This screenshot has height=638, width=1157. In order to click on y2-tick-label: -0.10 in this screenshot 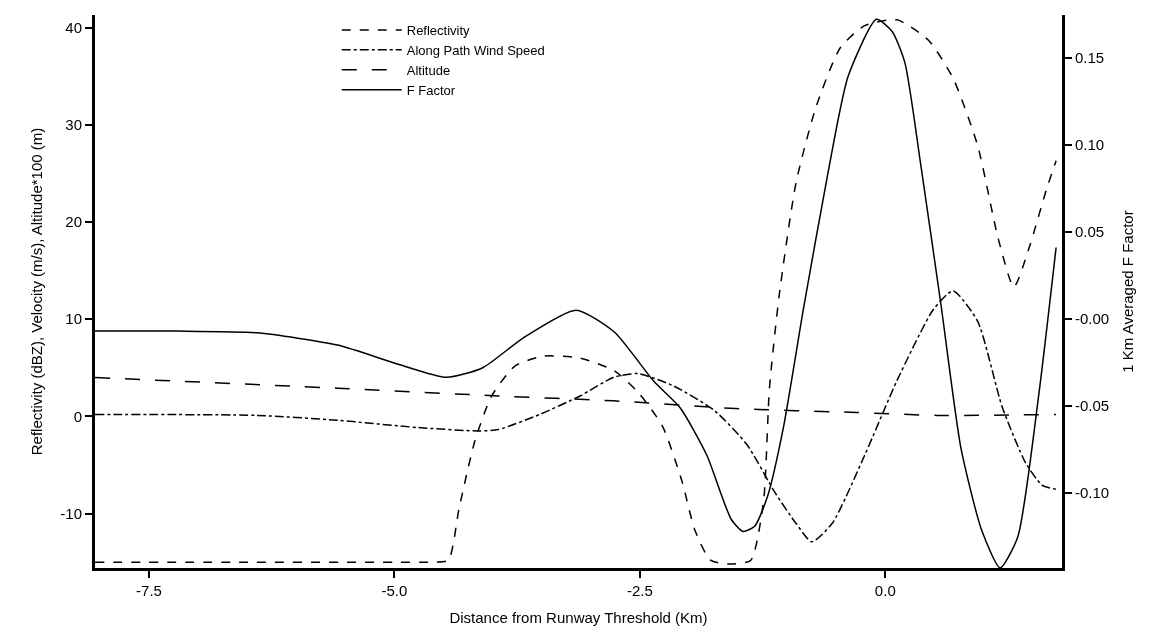, I will do `click(1092, 493)`.